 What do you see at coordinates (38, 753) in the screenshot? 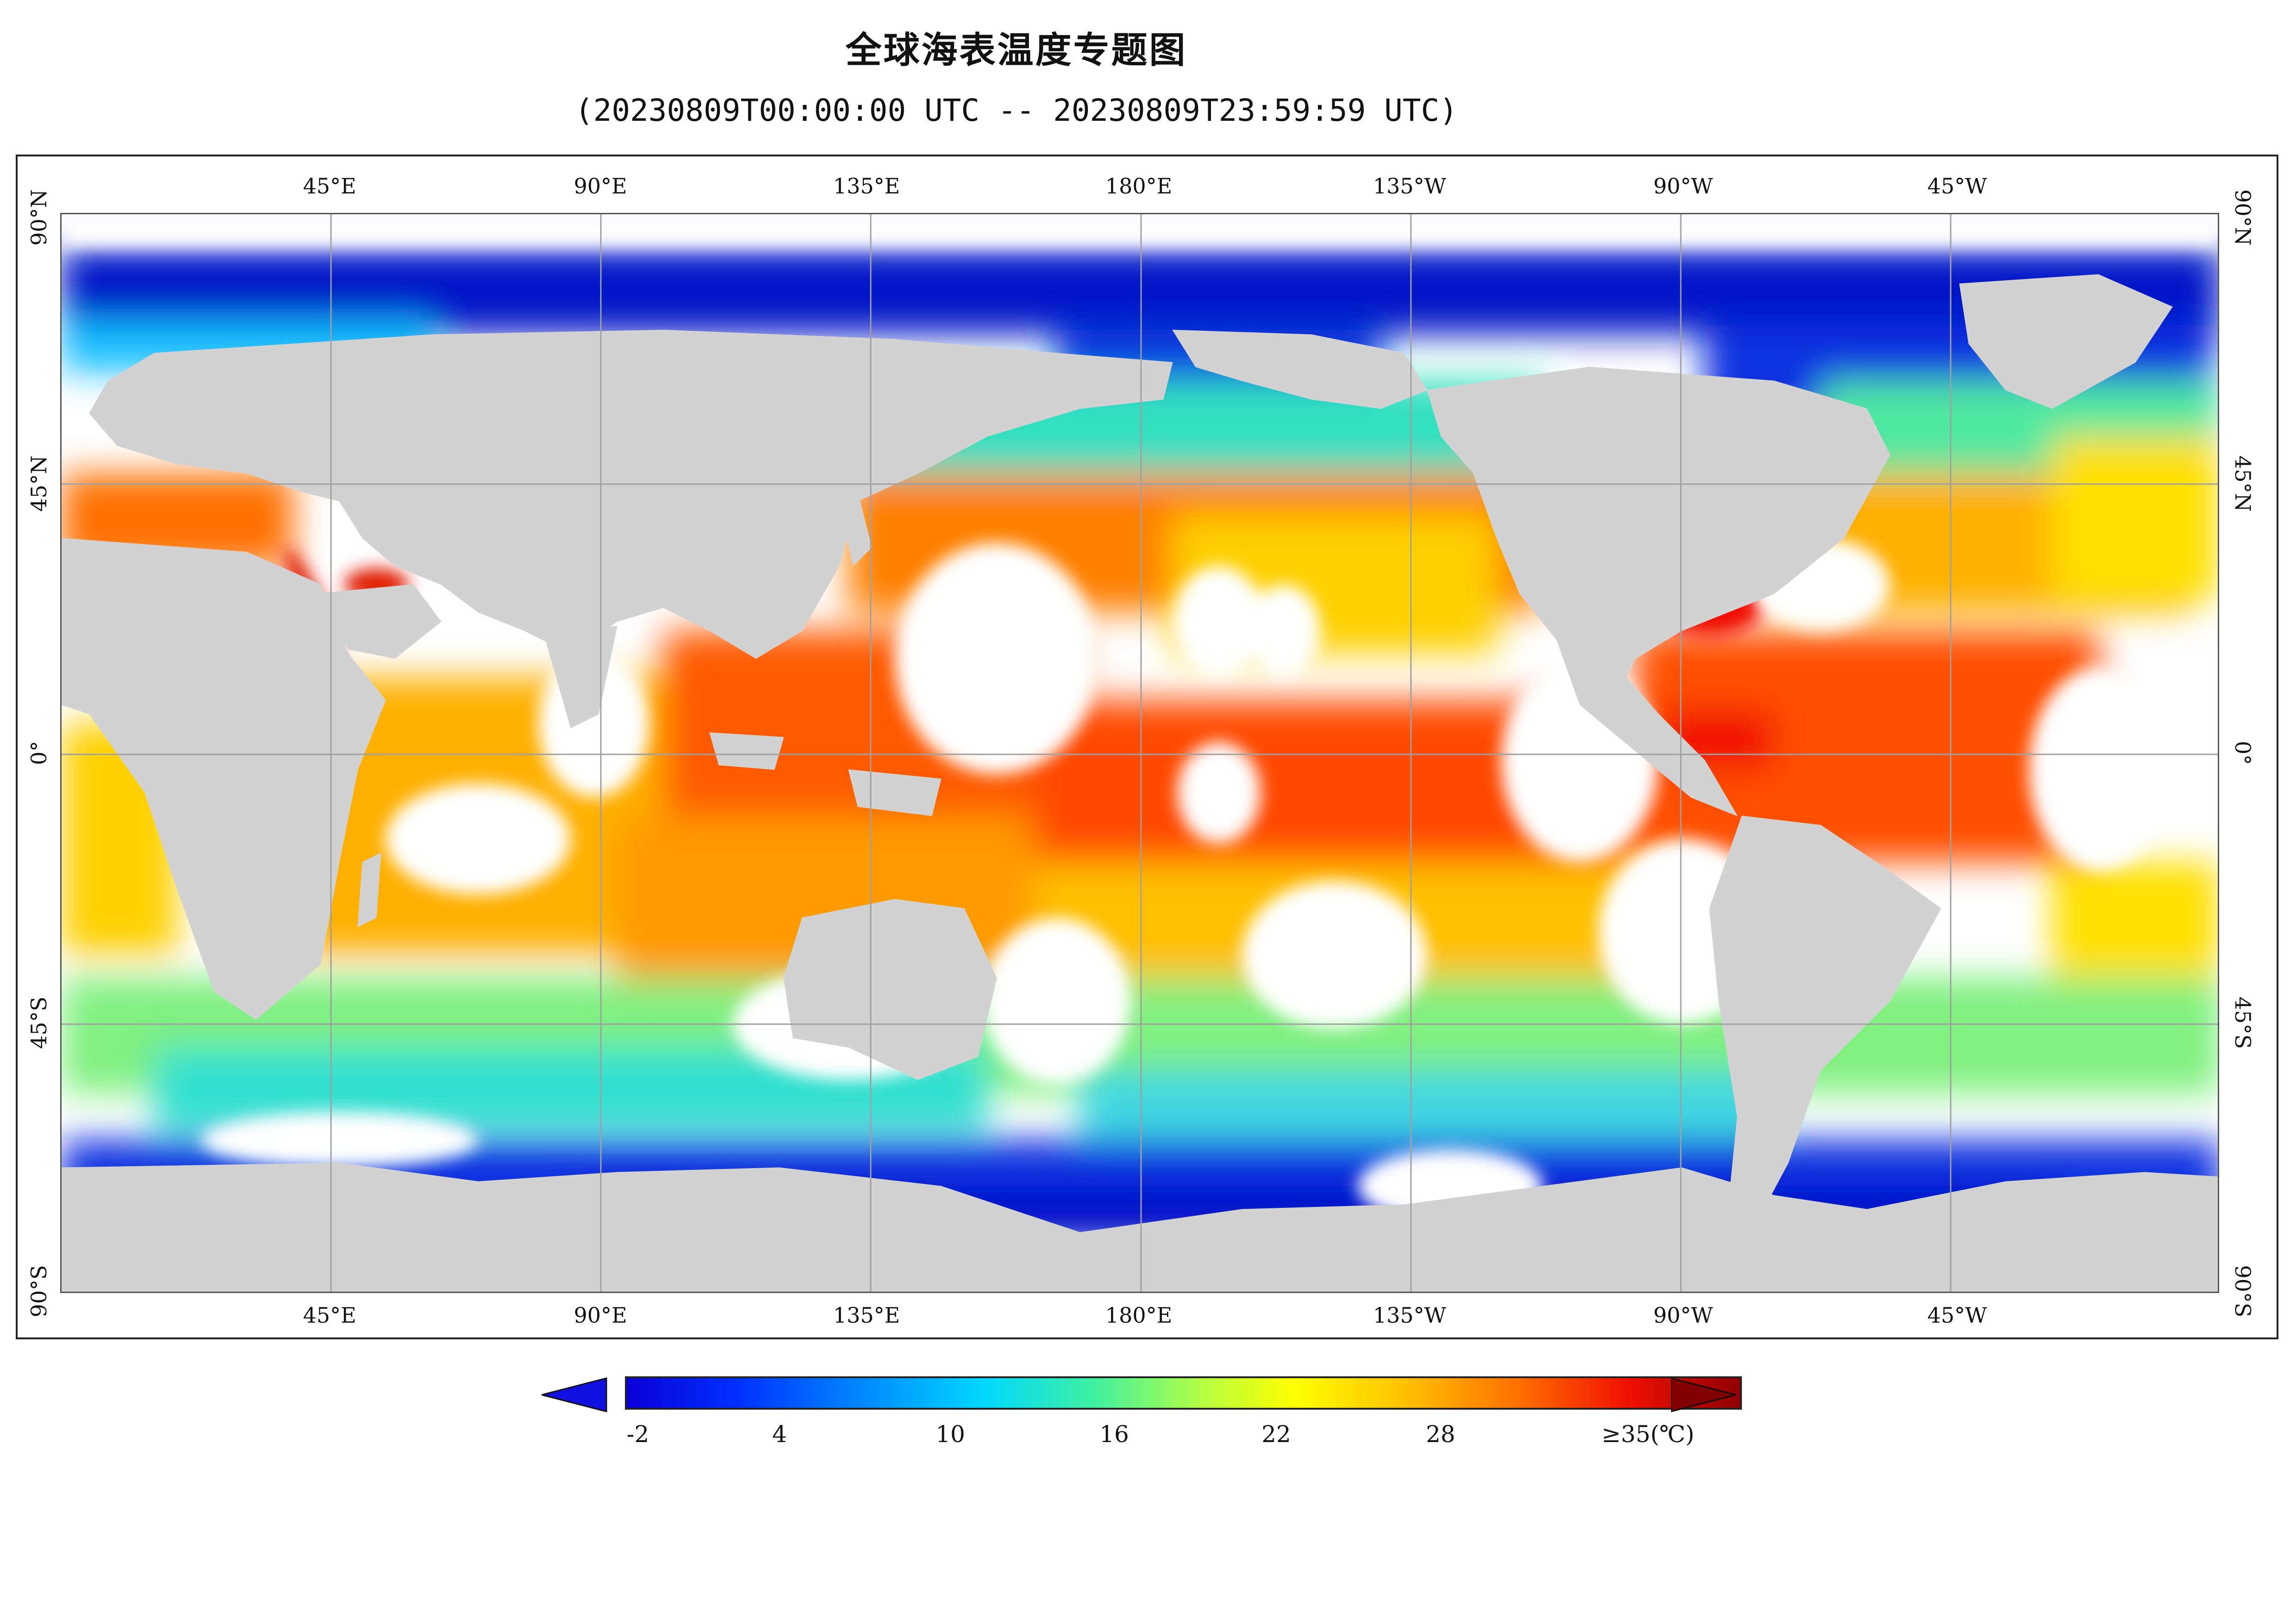
I see `lat-label-left-0: 0°` at bounding box center [38, 753].